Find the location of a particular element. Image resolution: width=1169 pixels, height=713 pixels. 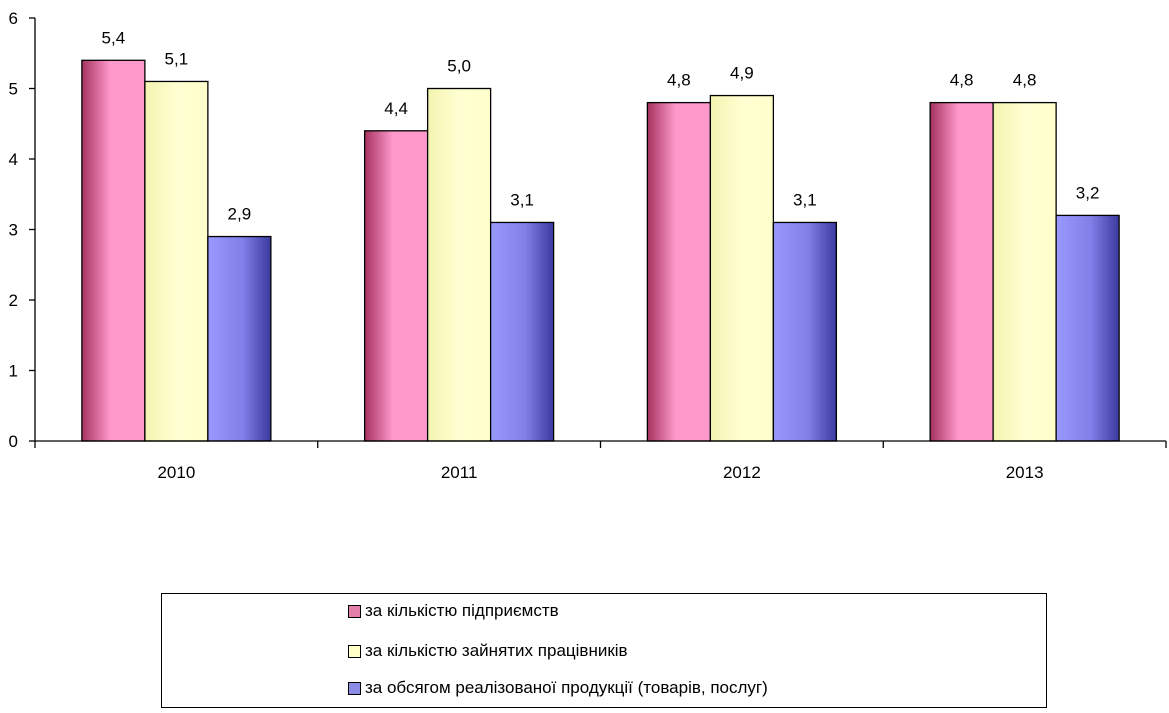

x-tick-label: 2010 is located at coordinates (176, 472).